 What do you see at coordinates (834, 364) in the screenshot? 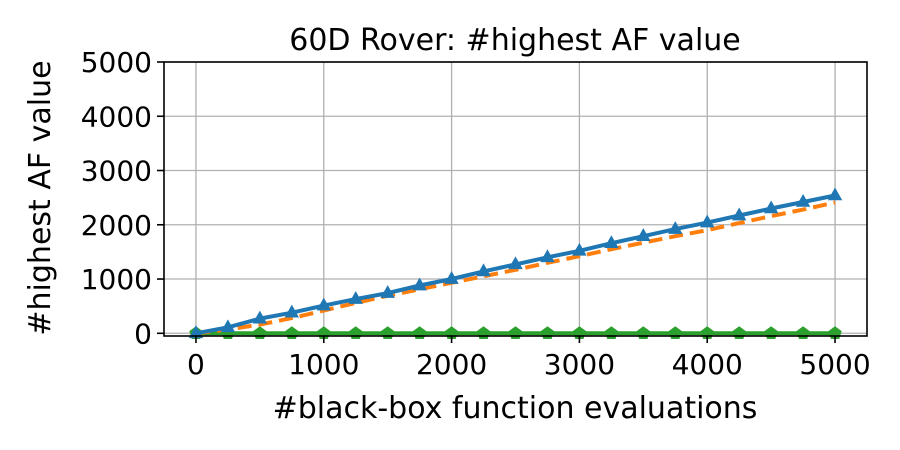
I see `x-tick-label: 5000` at bounding box center [834, 364].